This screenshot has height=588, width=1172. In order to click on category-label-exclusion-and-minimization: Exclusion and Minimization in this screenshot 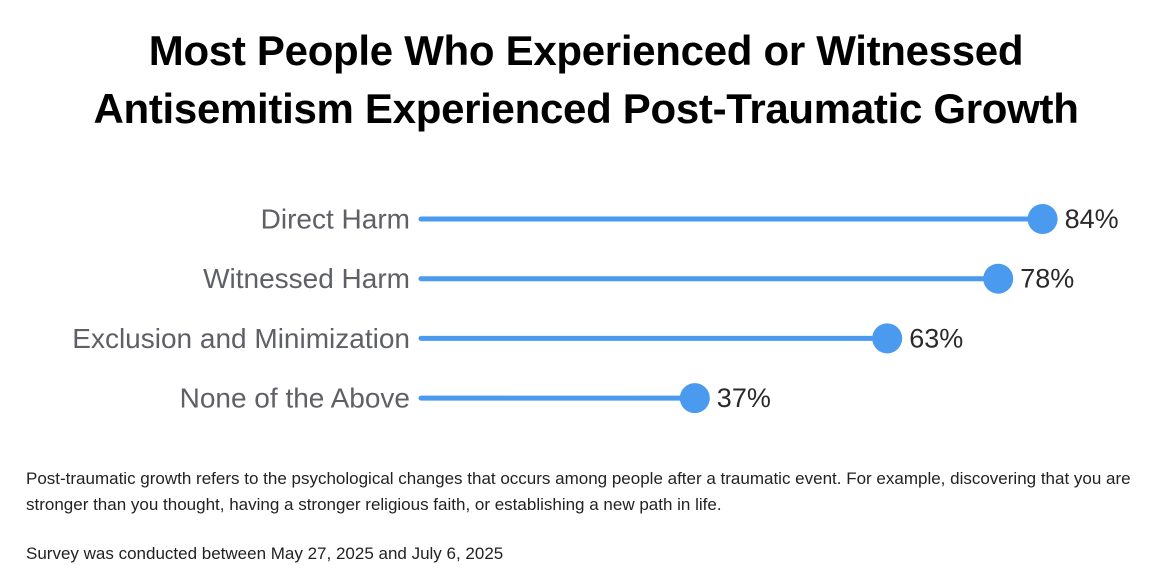, I will do `click(241, 338)`.